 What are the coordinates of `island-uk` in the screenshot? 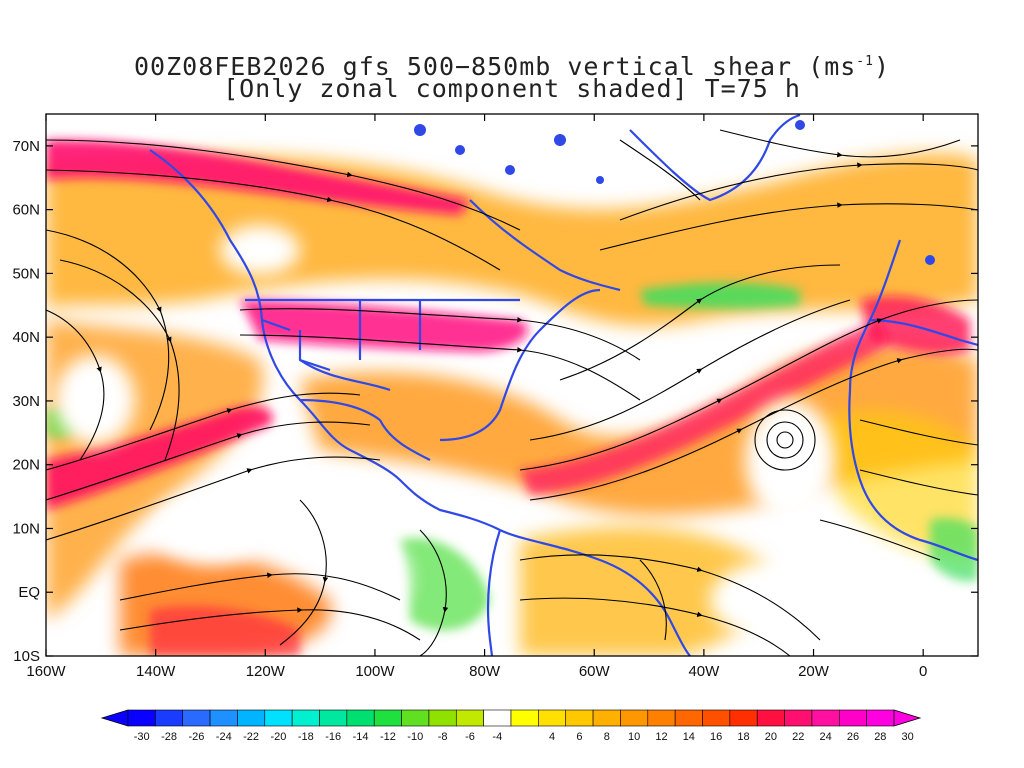 It's located at (930, 260).